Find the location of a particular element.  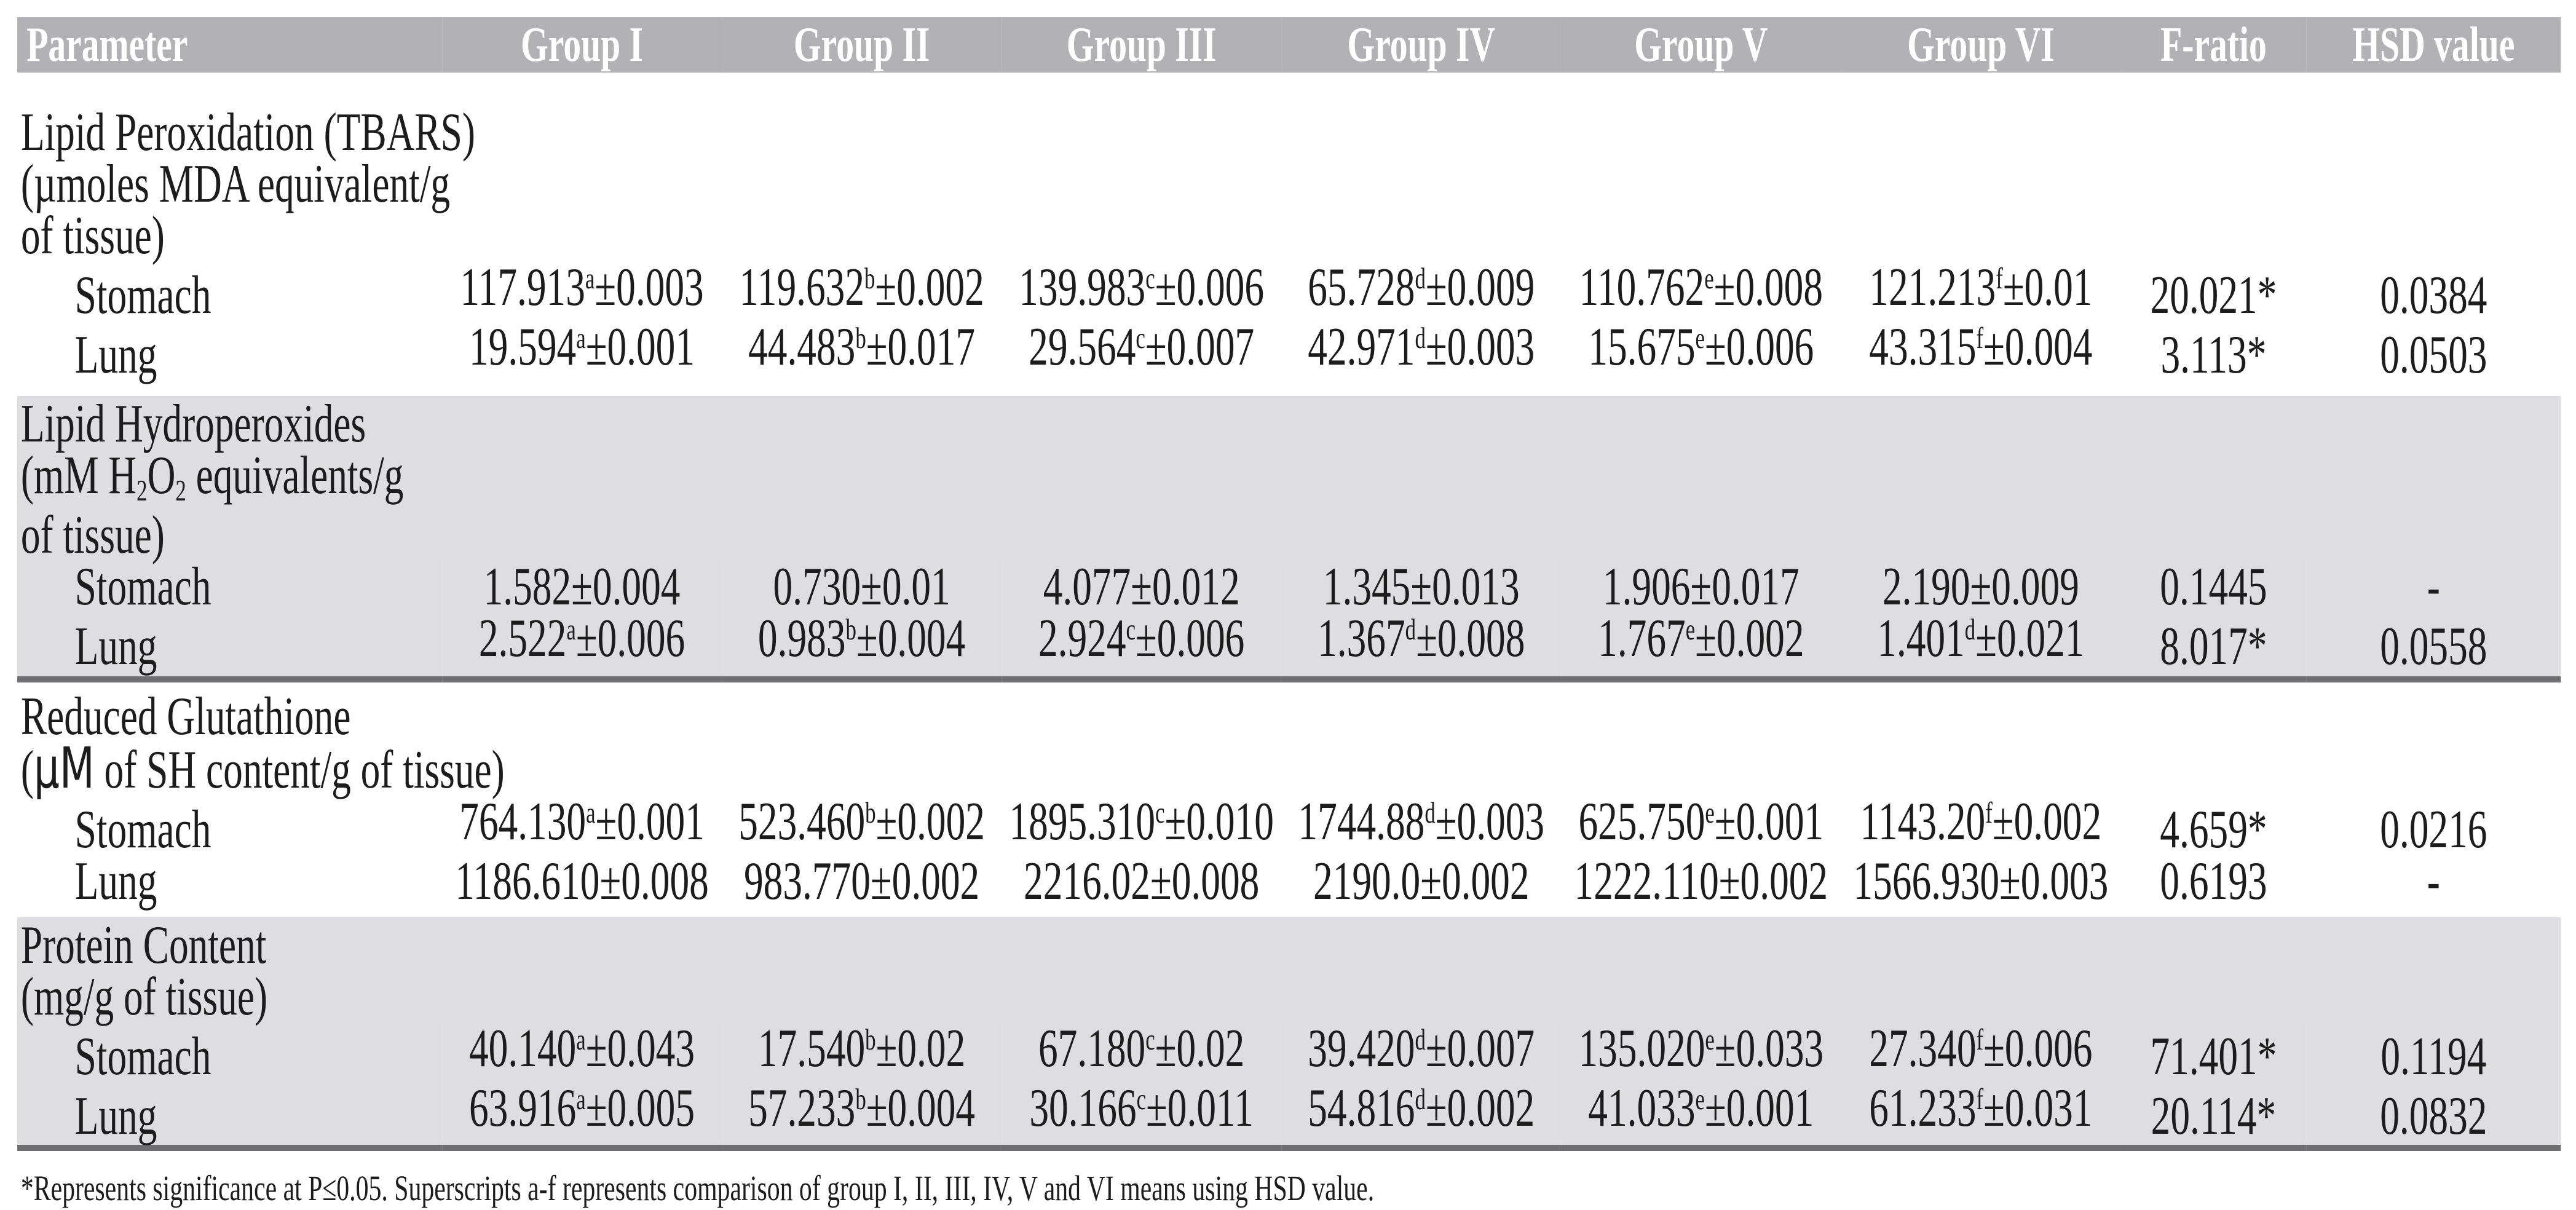

cell-lung-f-ratio: 8.017* is located at coordinates (2213, 646).